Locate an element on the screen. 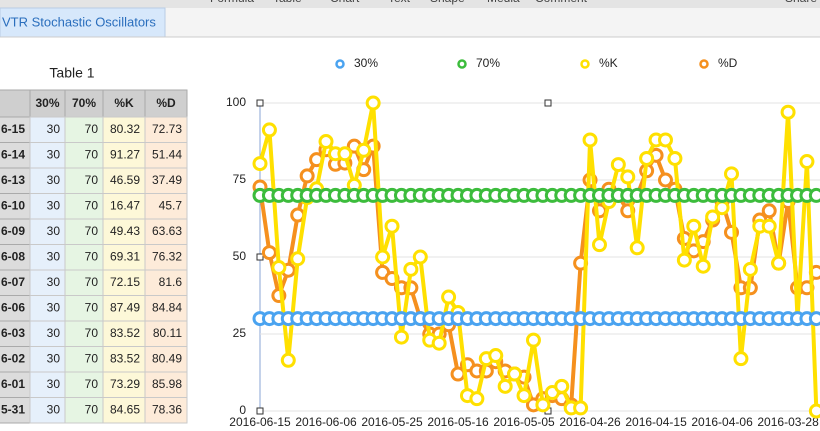  cell-text: 78.36 is located at coordinates (167, 409).